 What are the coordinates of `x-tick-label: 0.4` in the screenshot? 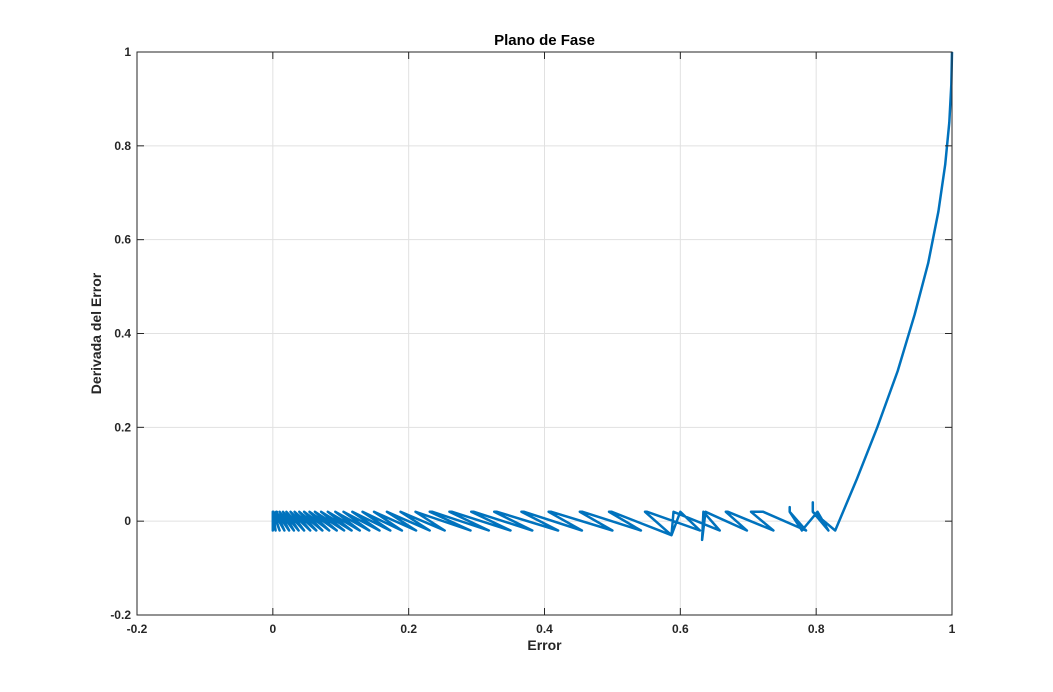 It's located at (544, 629).